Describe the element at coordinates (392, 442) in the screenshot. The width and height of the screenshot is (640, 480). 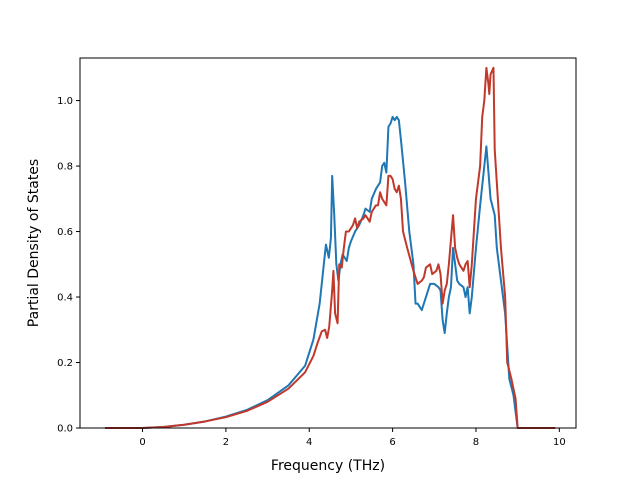
I see `x-tick-label: 6` at that location.